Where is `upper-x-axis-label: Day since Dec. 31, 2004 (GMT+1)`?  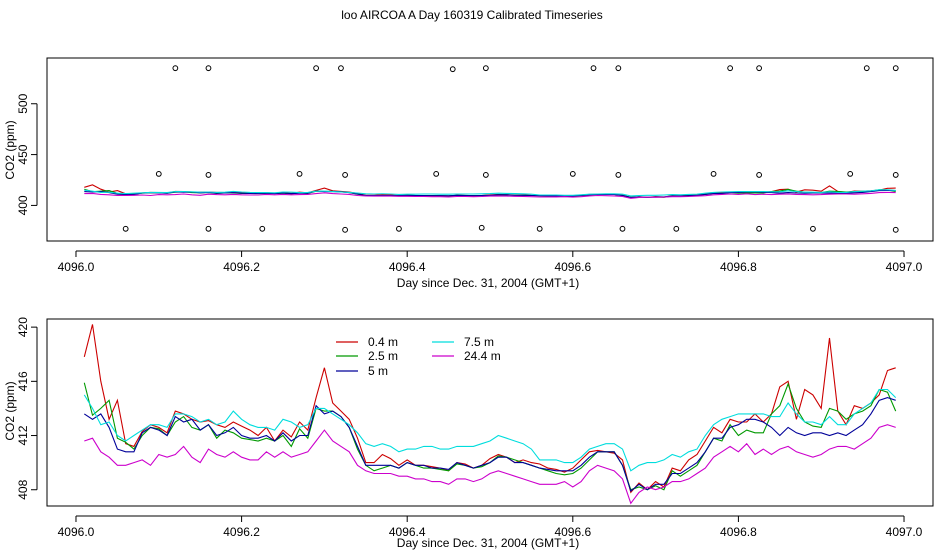 upper-x-axis-label: Day since Dec. 31, 2004 (GMT+1) is located at coordinates (488, 283).